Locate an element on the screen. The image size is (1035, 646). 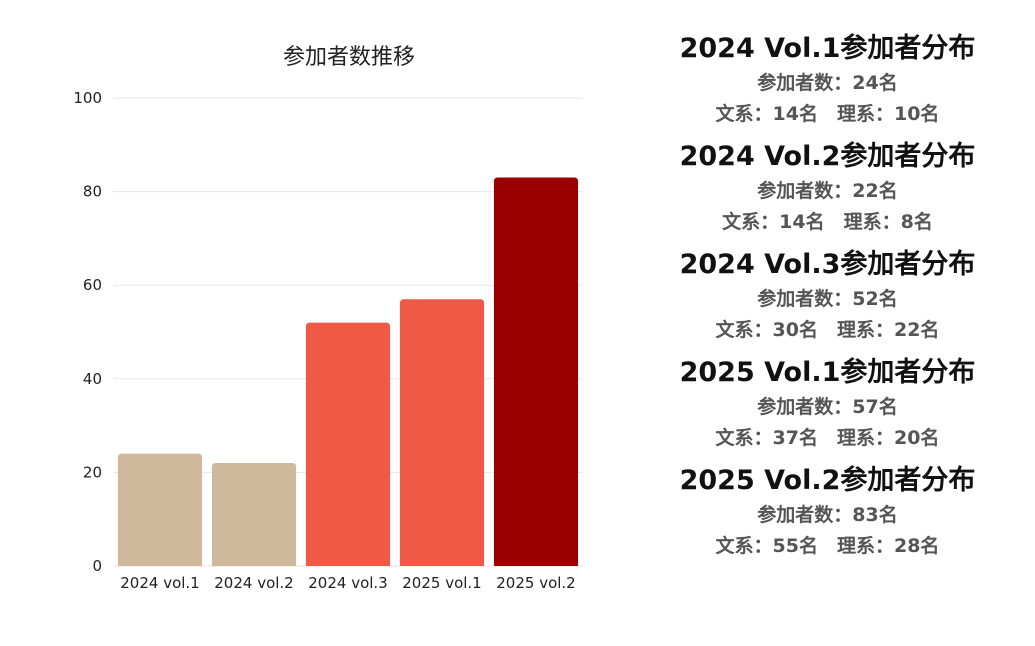
summary-breakdown: 文系：14名 理系：8名 is located at coordinates (827, 222).